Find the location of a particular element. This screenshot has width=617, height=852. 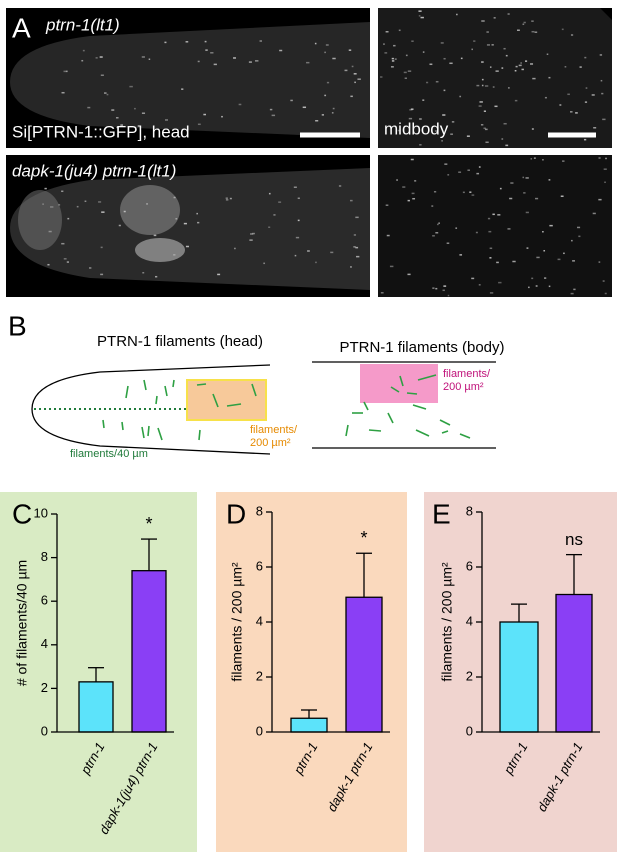

caption: Si[PTRN-1::GFP], head is located at coordinates (101, 131).